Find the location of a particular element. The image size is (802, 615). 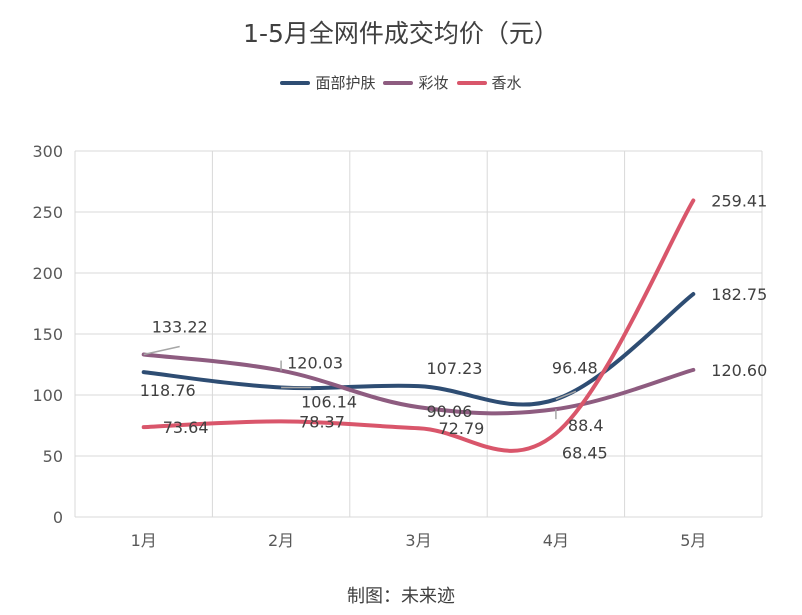

x-tick-label: 5月 is located at coordinates (693, 540).